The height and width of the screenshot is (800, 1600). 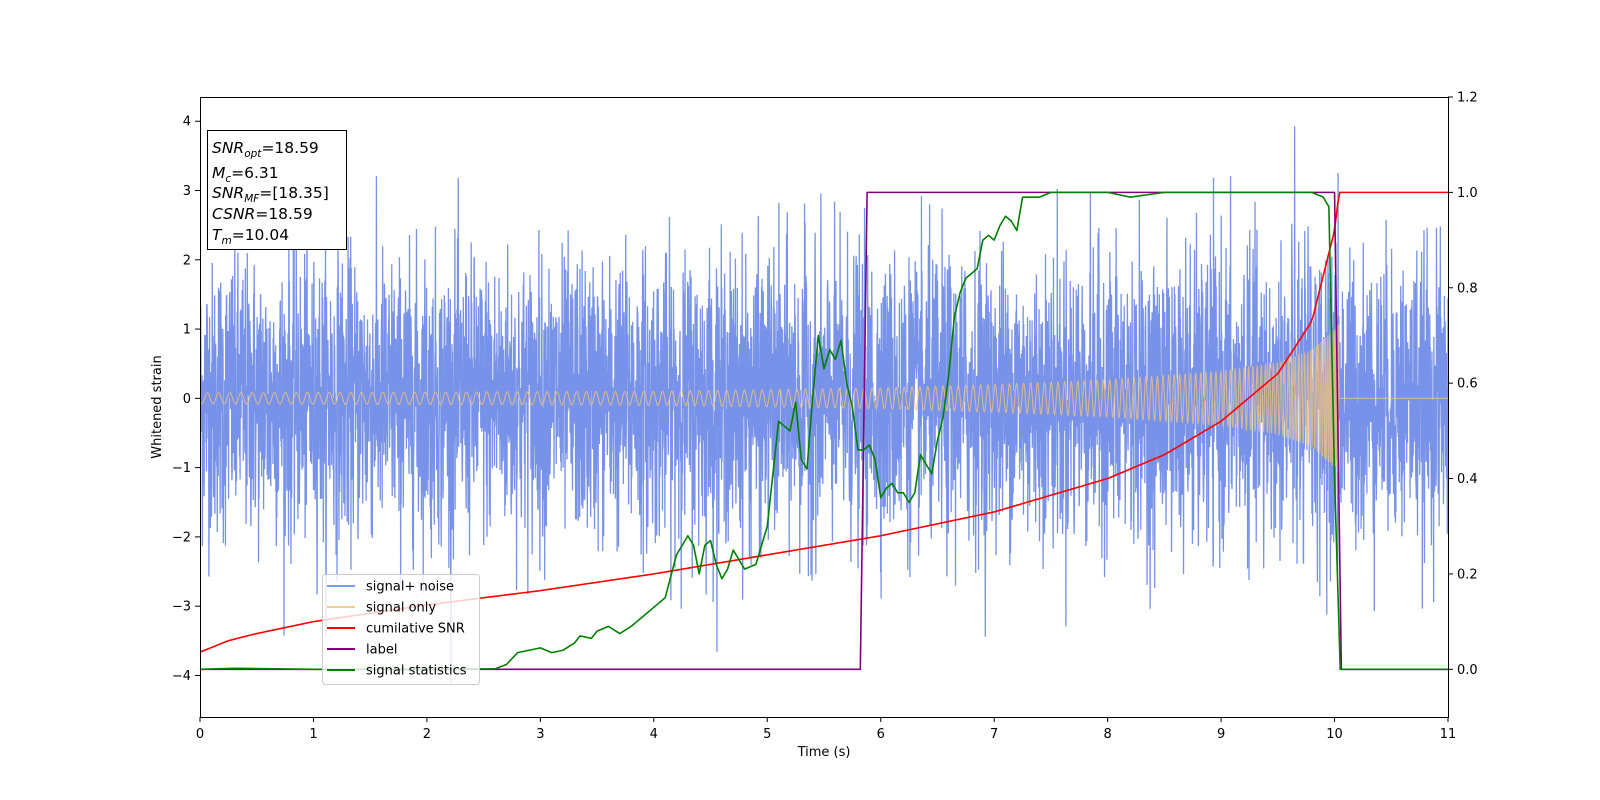 I want to click on annotation-line: CSNR=18.59, so click(x=262, y=214).